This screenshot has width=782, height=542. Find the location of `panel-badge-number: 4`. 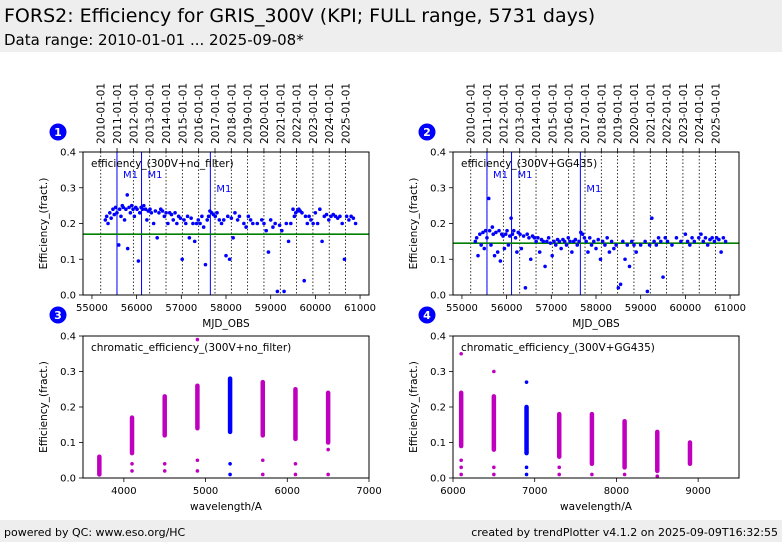

panel-badge-number: 4 is located at coordinates (427, 315).